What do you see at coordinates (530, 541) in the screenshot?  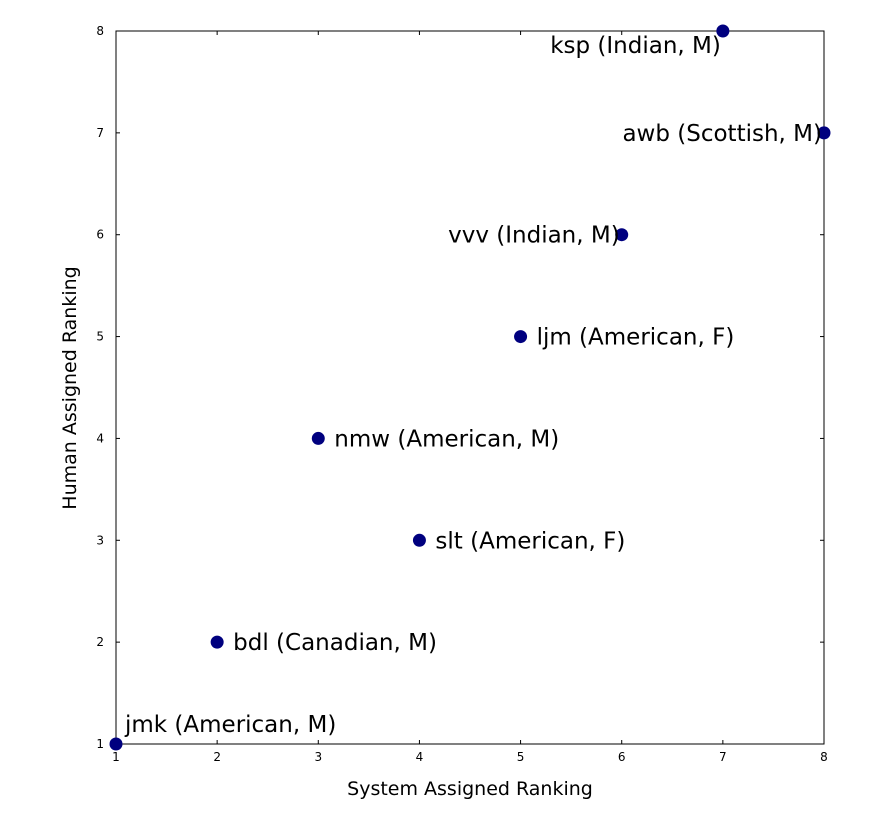 I see `point-label: slt (American, F)` at bounding box center [530, 541].